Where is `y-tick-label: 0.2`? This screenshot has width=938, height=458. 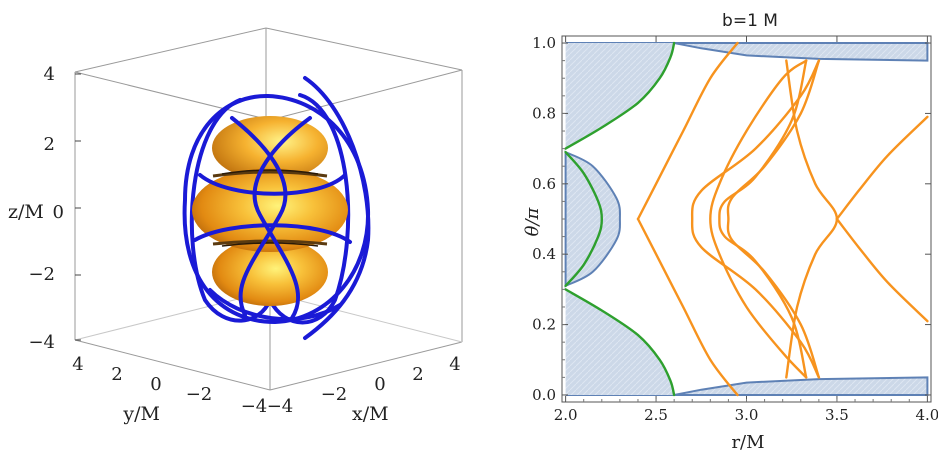 y-tick-label: 0.2 is located at coordinates (544, 325).